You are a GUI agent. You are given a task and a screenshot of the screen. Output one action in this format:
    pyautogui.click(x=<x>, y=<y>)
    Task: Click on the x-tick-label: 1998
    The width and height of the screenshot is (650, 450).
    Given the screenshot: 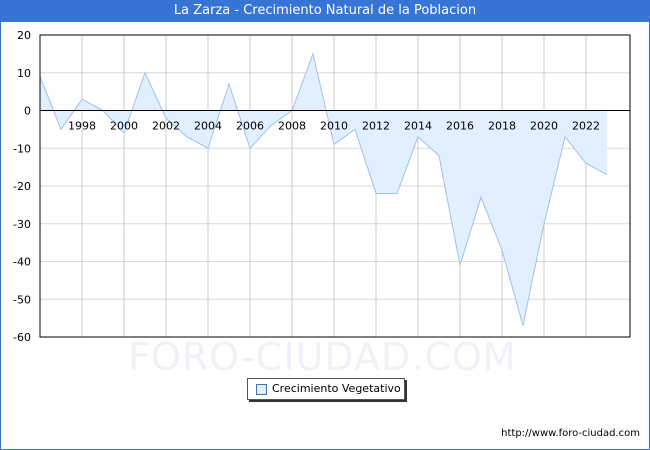 What is the action you would take?
    pyautogui.click(x=82, y=126)
    